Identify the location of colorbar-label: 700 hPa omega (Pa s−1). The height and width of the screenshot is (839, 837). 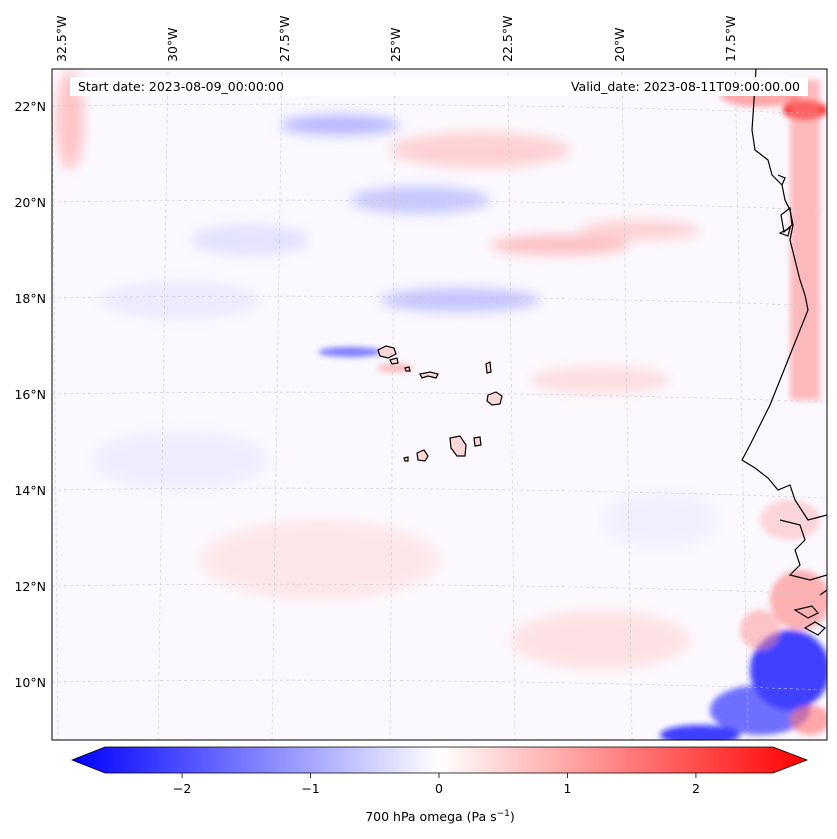
(440, 816).